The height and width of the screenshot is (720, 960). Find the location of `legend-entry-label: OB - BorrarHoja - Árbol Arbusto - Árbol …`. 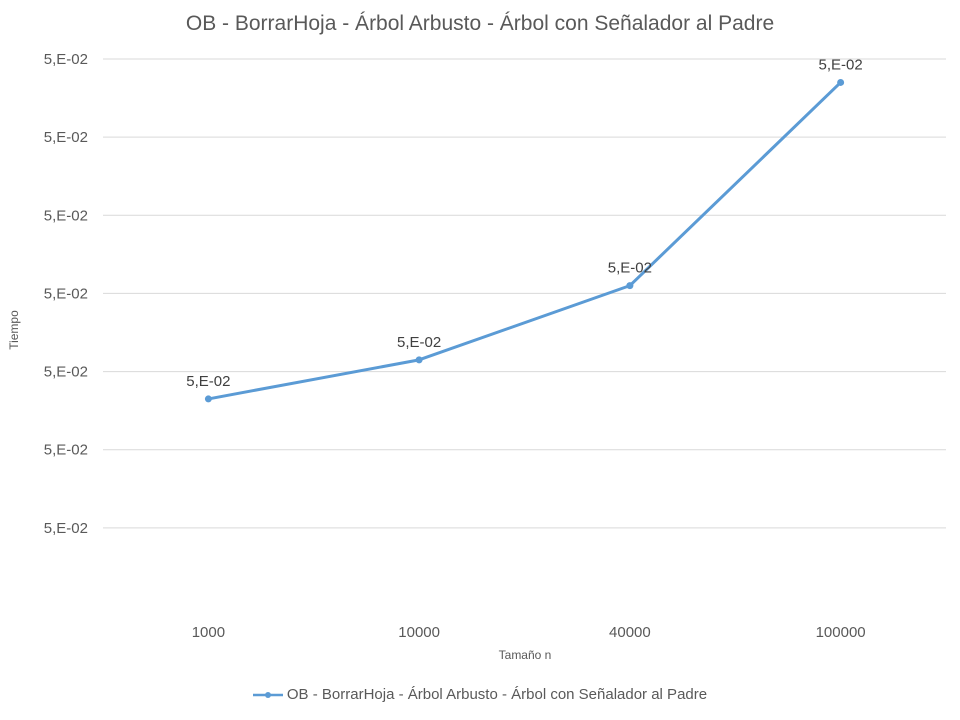

legend-entry-label: OB - BorrarHoja - Árbol Arbusto - Árbol … is located at coordinates (497, 694).